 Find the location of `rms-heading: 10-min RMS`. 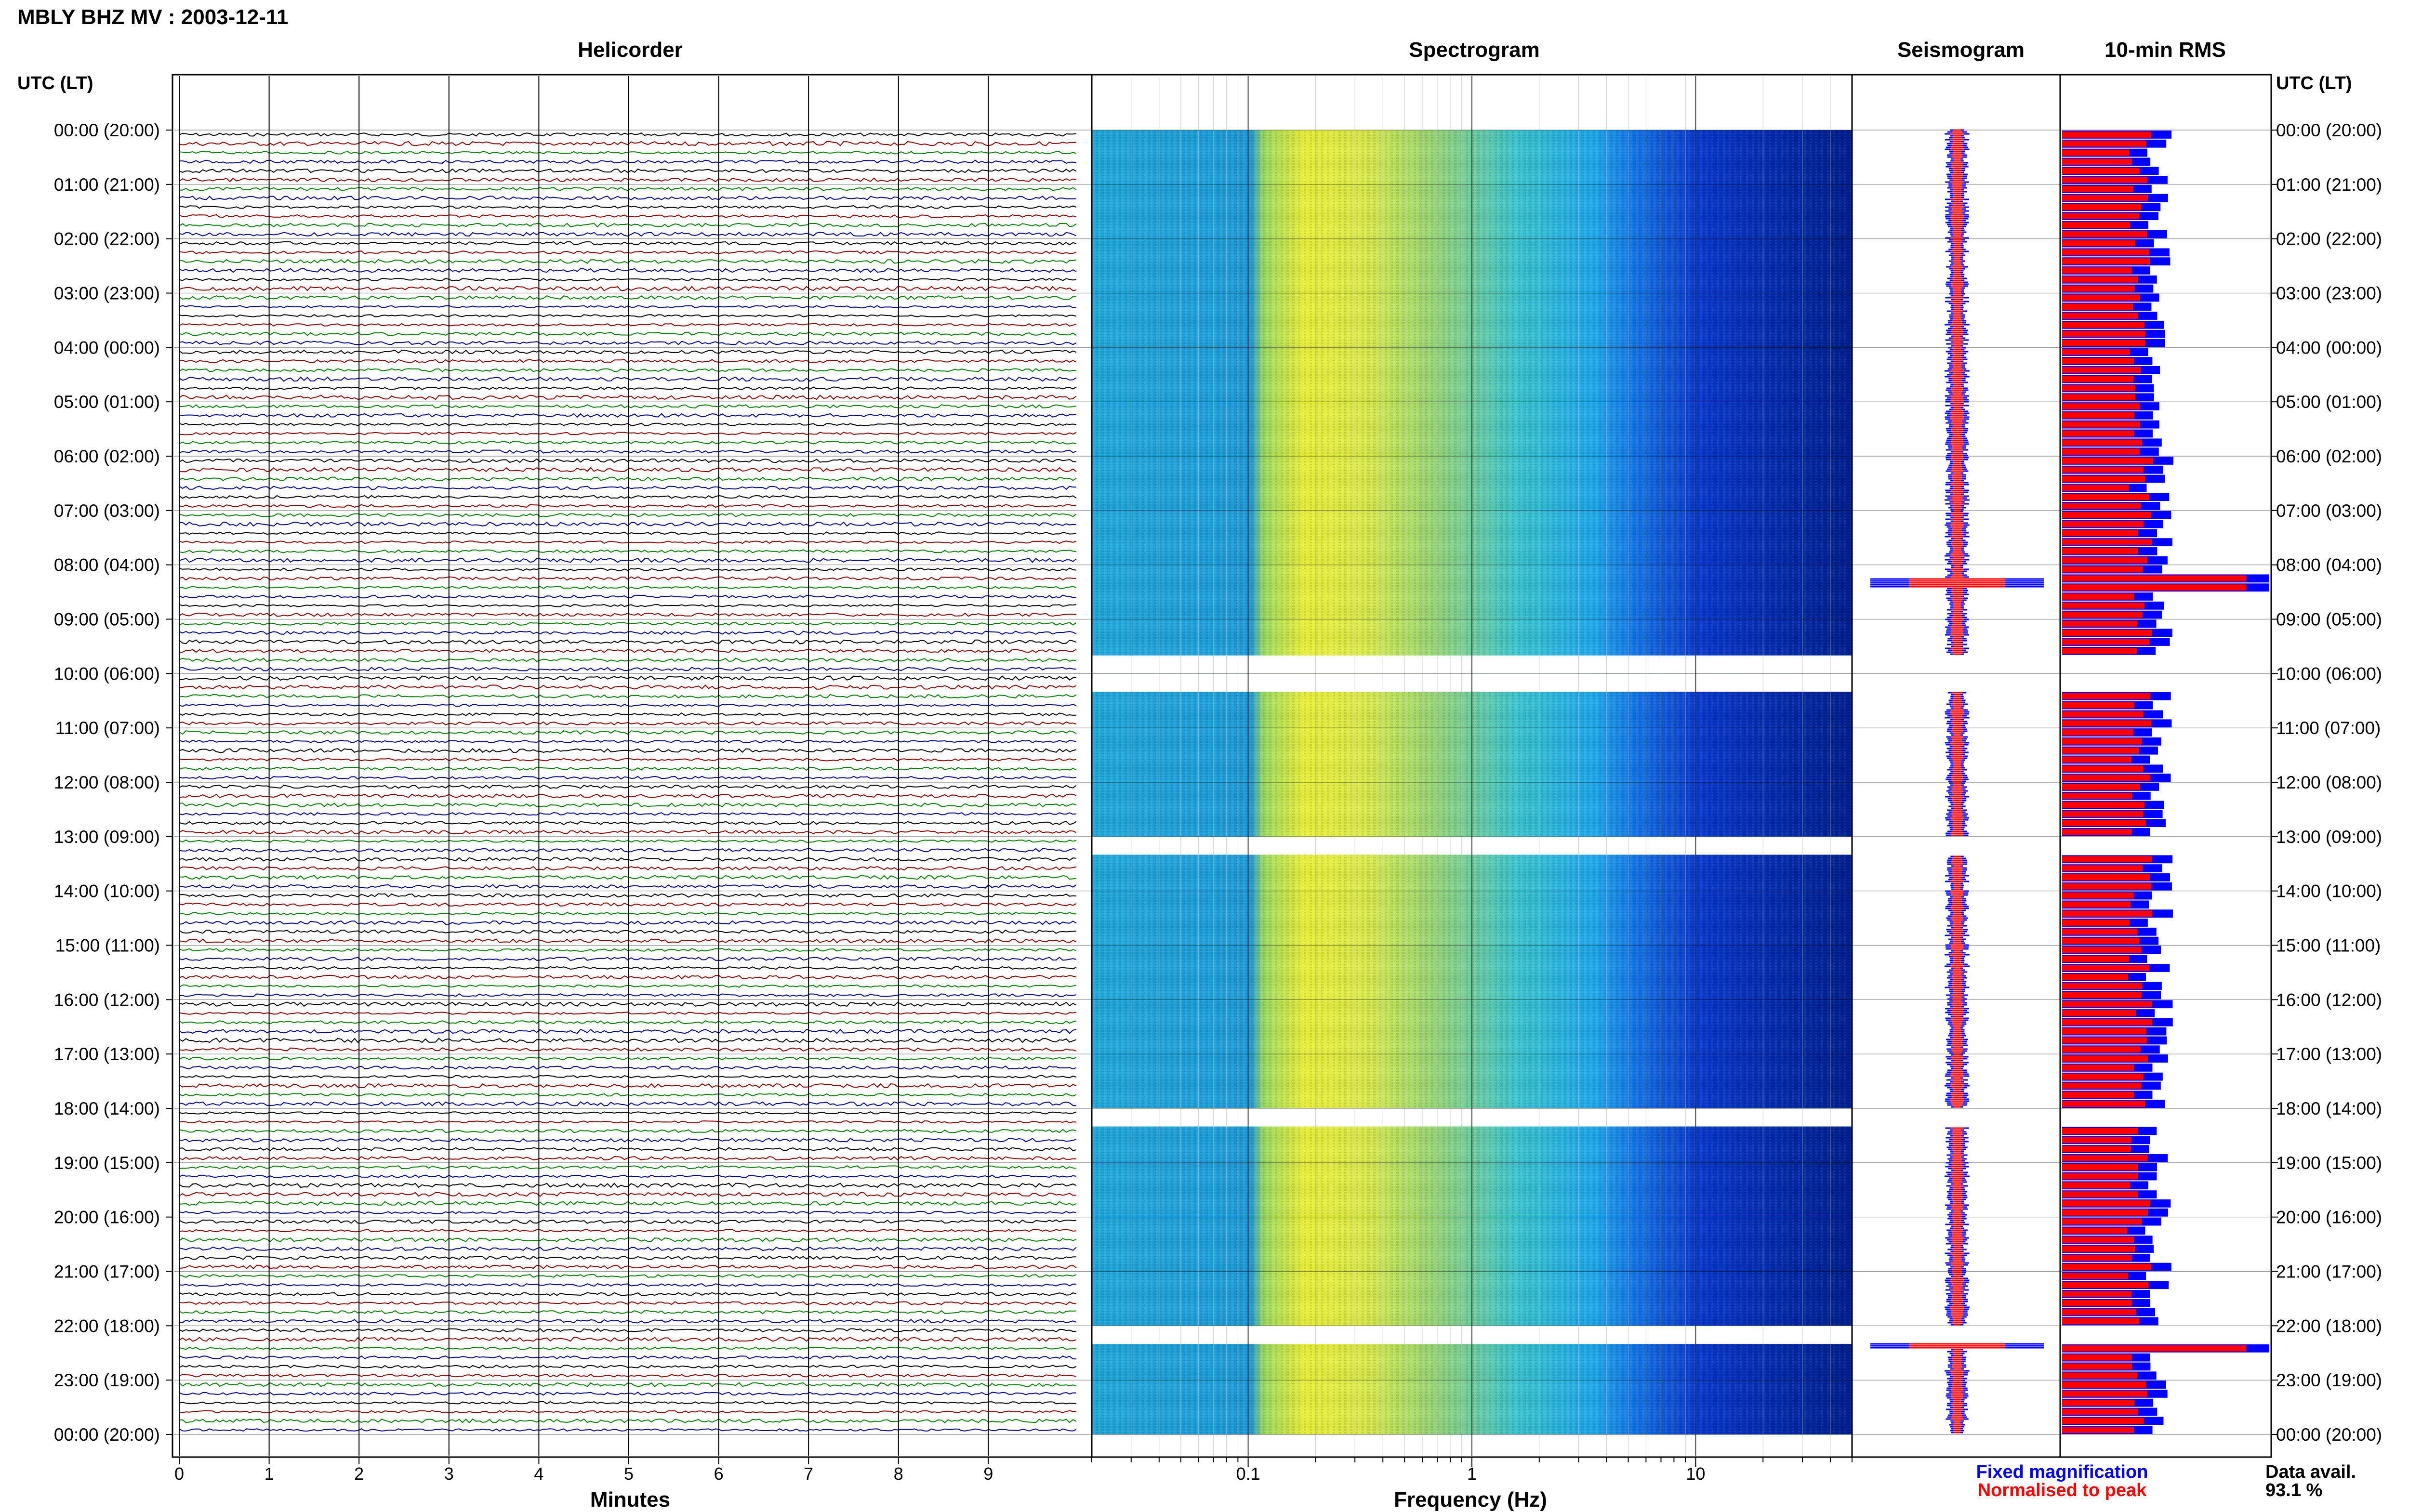

rms-heading: 10-min RMS is located at coordinates (2165, 50).